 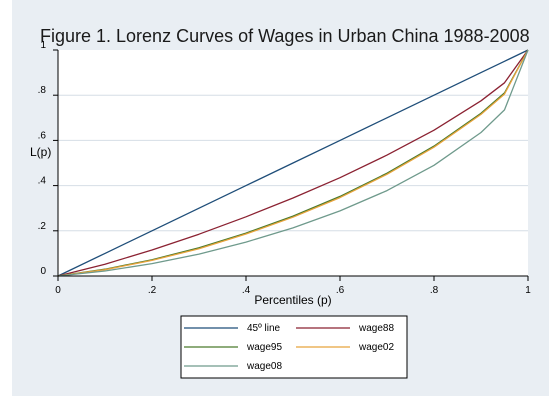 I want to click on legend, so click(x=294, y=347).